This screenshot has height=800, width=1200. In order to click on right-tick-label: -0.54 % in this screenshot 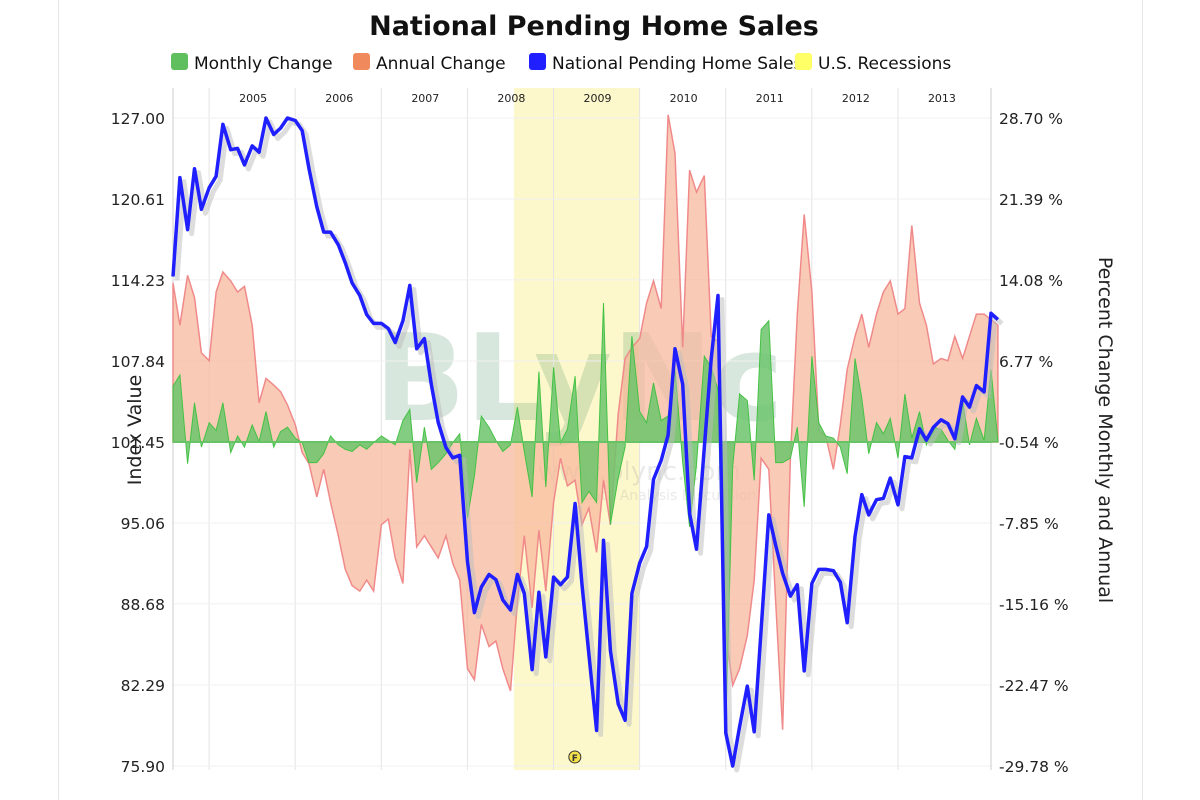, I will do `click(1029, 443)`.